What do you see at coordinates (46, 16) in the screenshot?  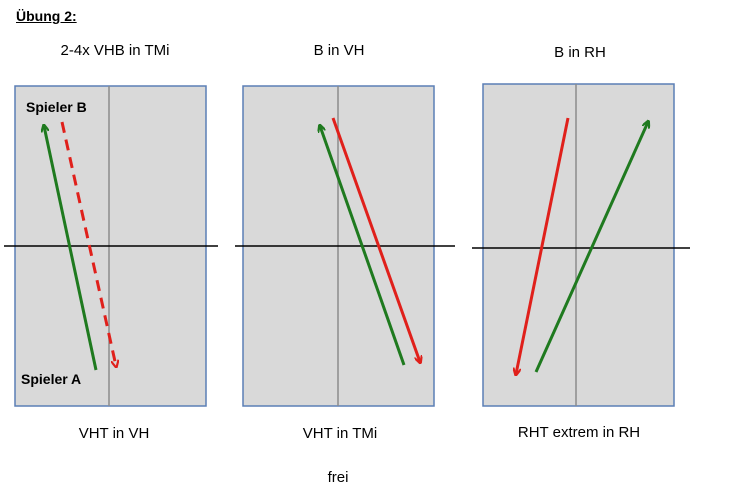 I see `exercise-heading: Übung 2:` at bounding box center [46, 16].